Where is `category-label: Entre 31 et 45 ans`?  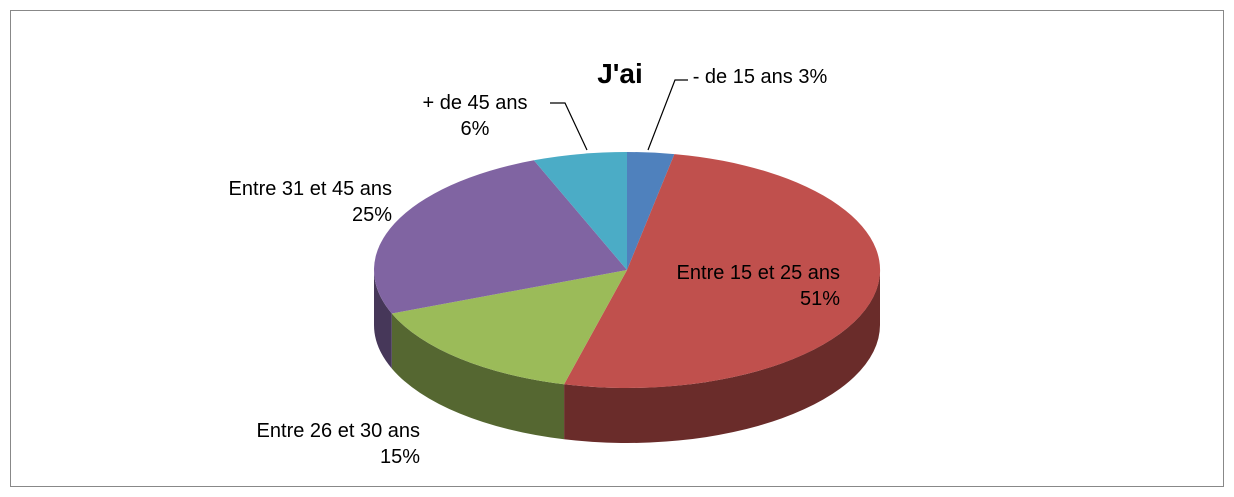 category-label: Entre 31 et 45 ans is located at coordinates (310, 189).